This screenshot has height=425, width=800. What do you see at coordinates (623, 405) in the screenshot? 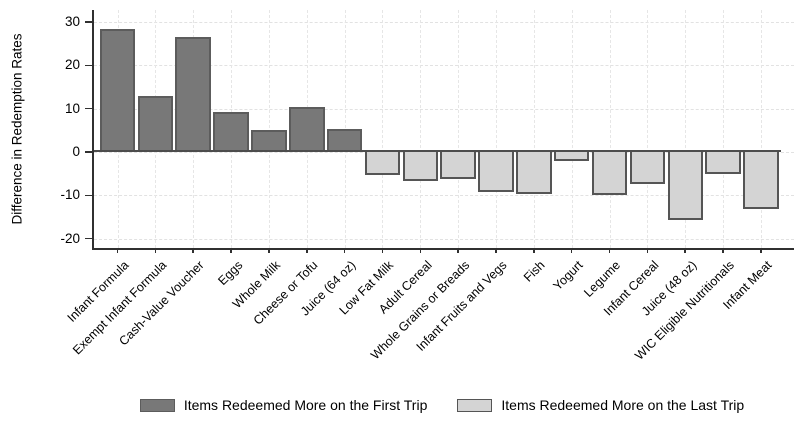
I see `last-trip-label: Items Redeemed More on the Last Trip` at bounding box center [623, 405].